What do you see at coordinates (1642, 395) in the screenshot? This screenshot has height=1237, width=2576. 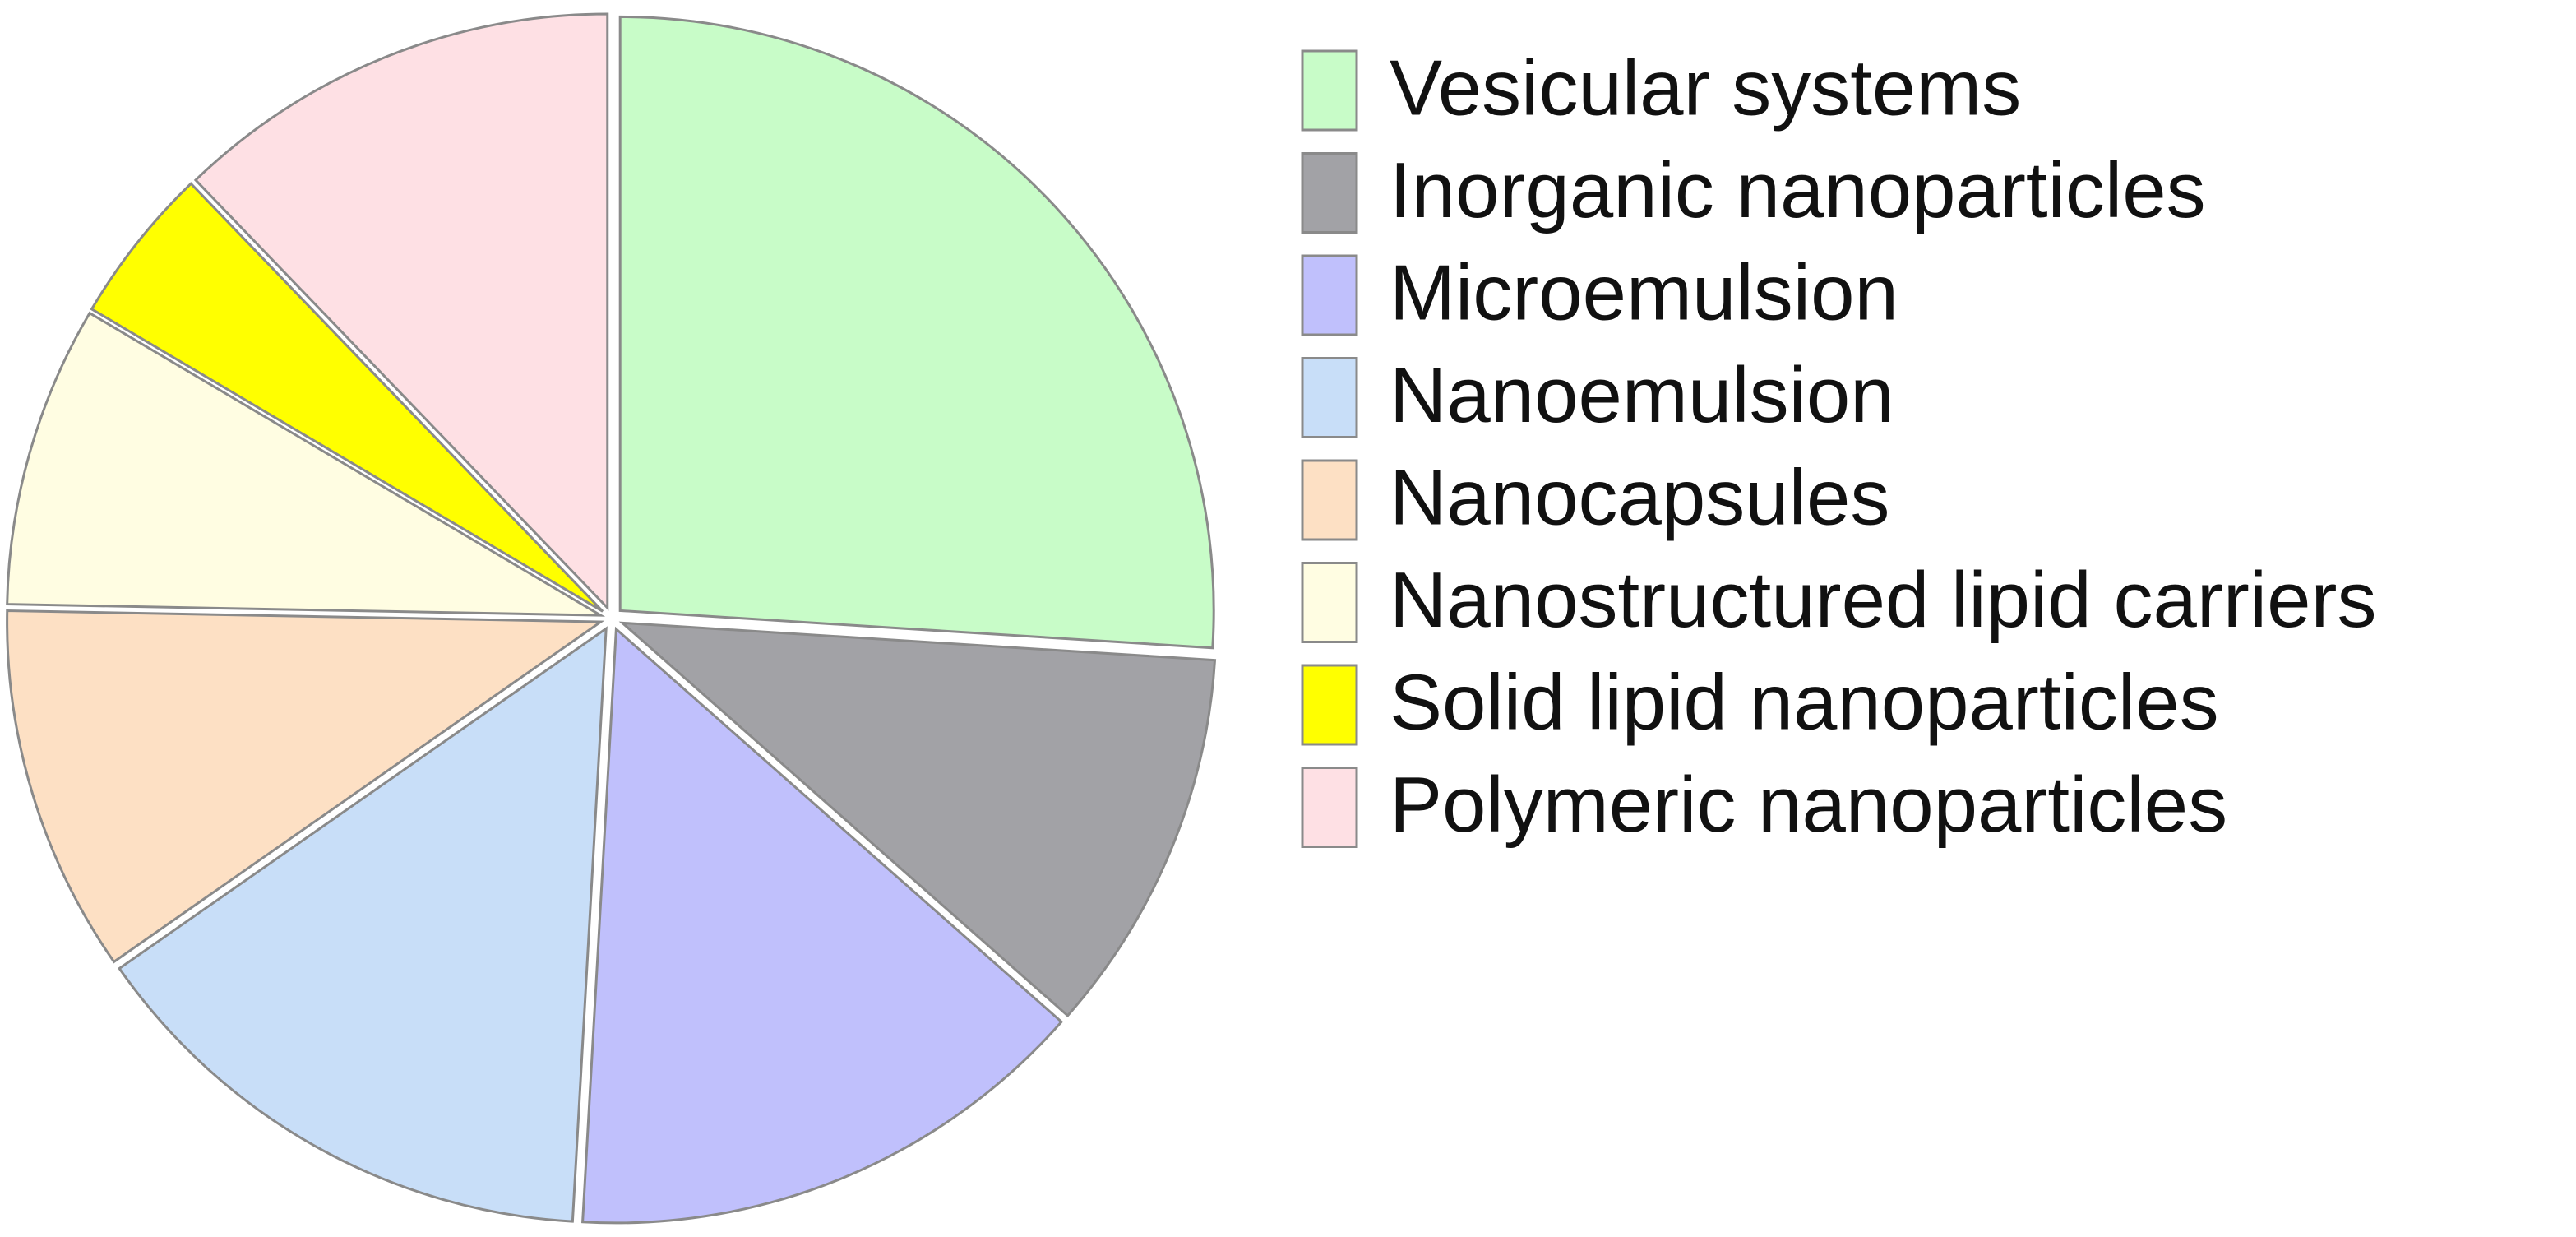 I see `legend-label: Nanoemulsion` at bounding box center [1642, 395].